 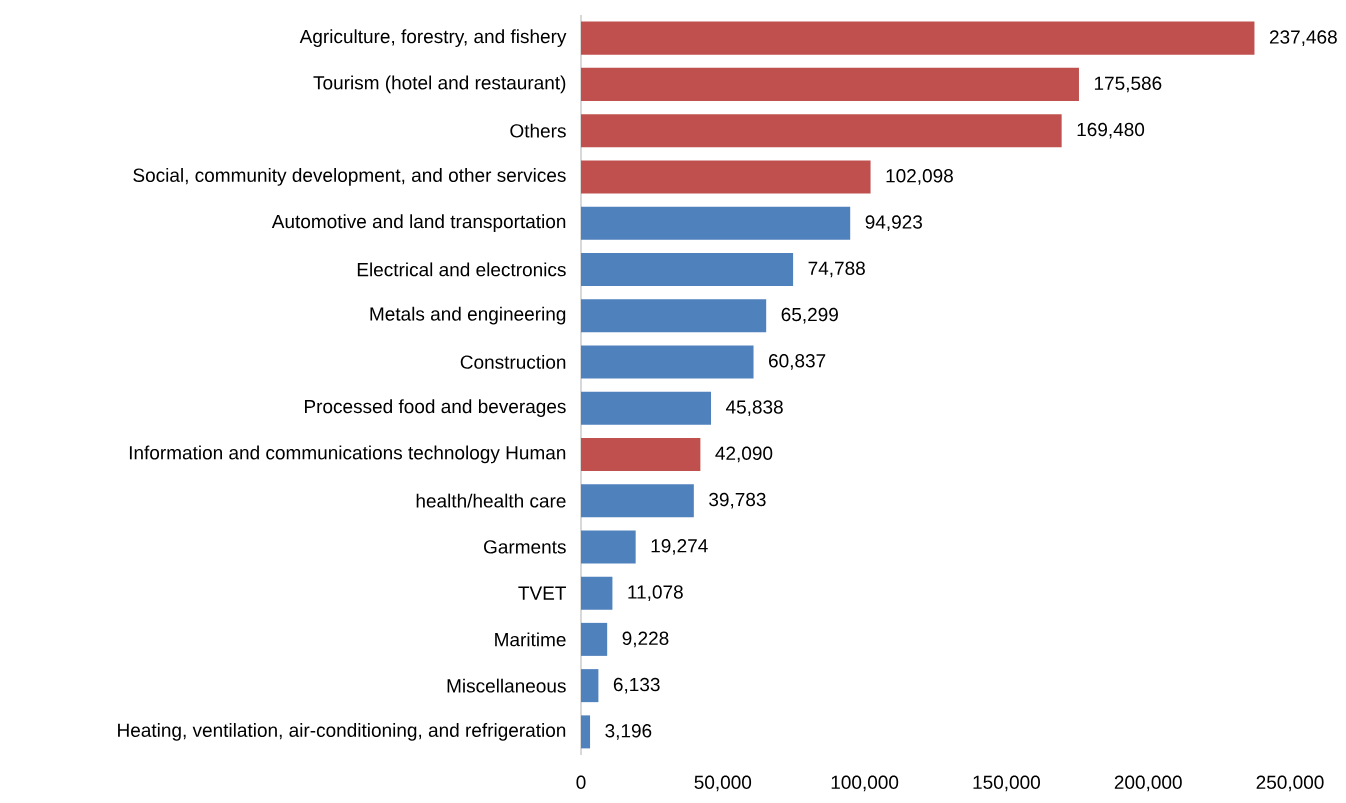 I want to click on y-tick-label: Tourism (hotel and restaurant), so click(x=439, y=84).